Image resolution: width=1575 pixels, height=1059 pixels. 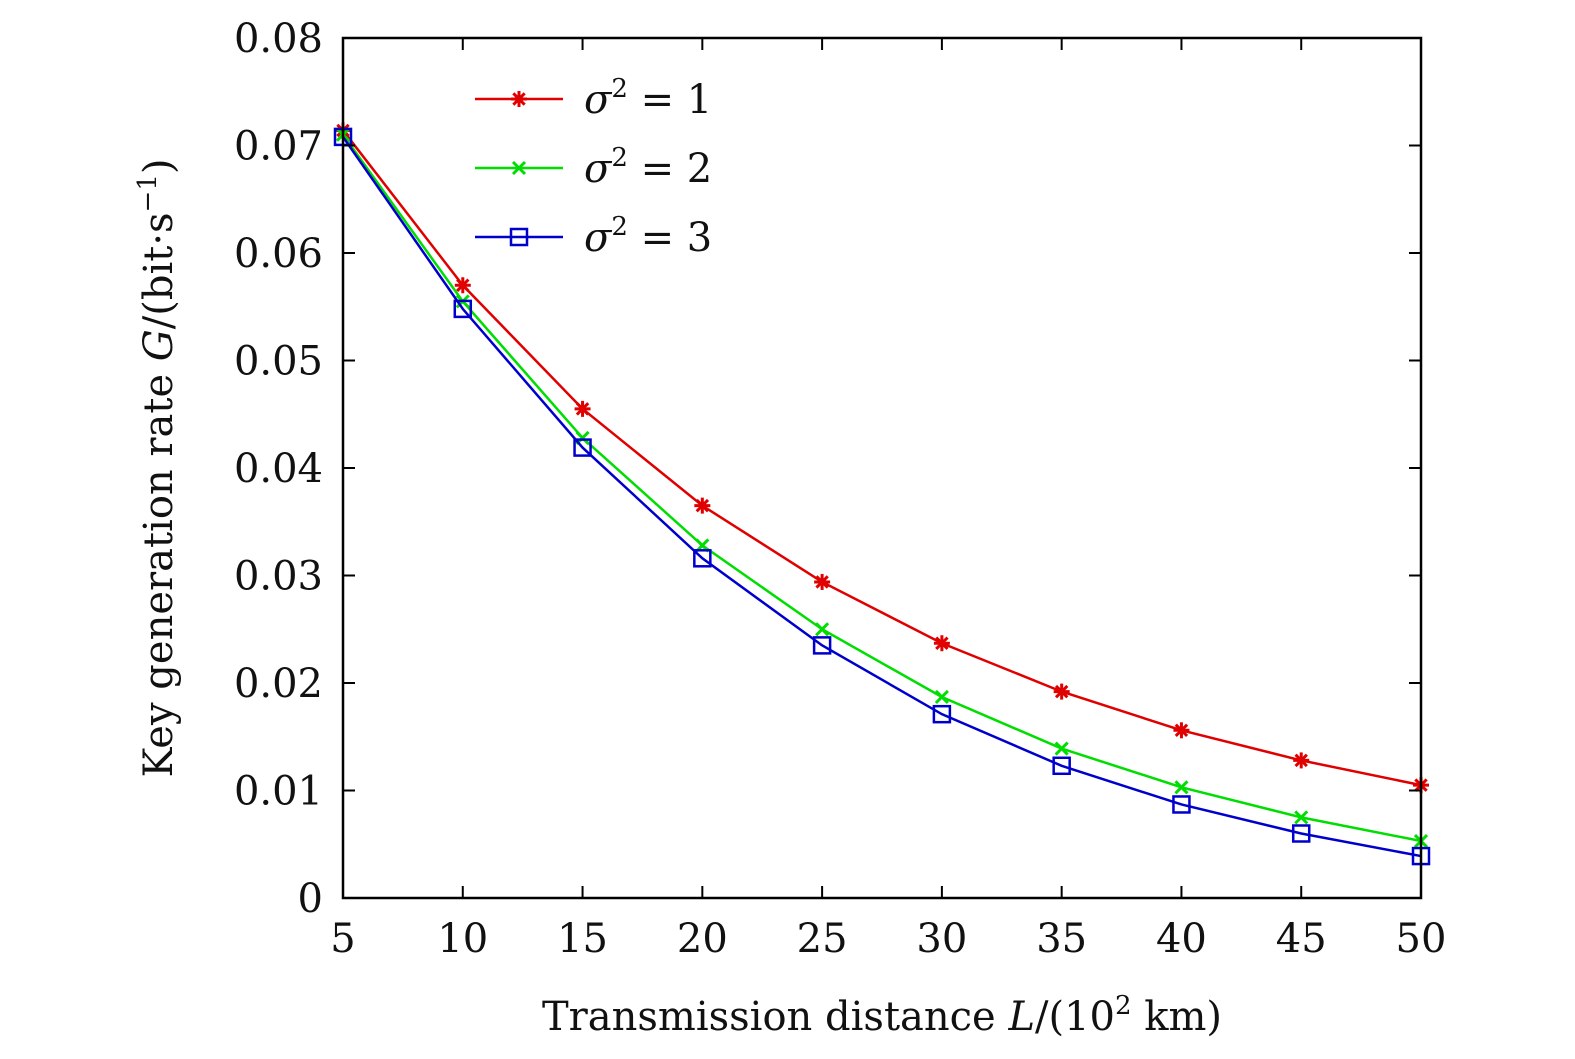 I want to click on x-tick-label: 30, so click(x=941, y=939).